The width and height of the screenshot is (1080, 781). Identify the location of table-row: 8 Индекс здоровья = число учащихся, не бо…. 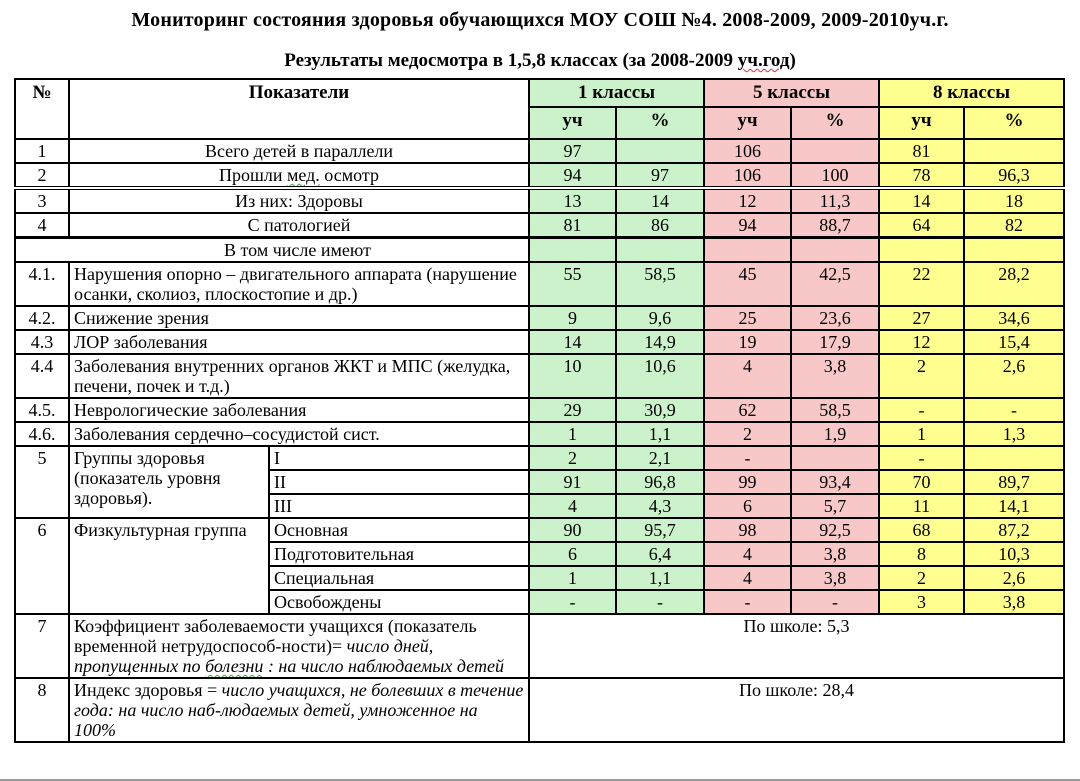
(539, 710).